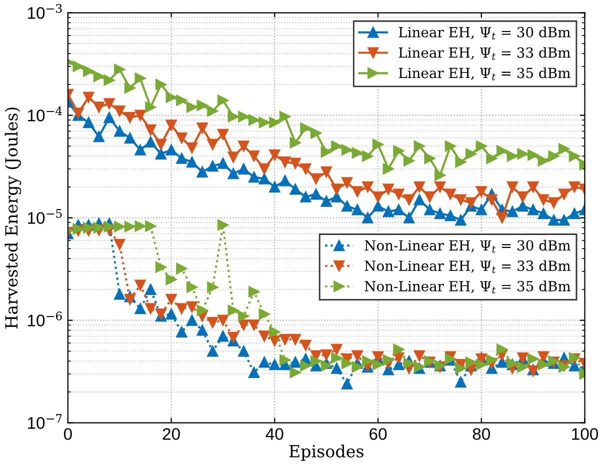  Describe the element at coordinates (467, 287) in the screenshot. I see `legend-label: Non-Linear EH, Ψ$_{t}$ = 35 dBm` at that location.